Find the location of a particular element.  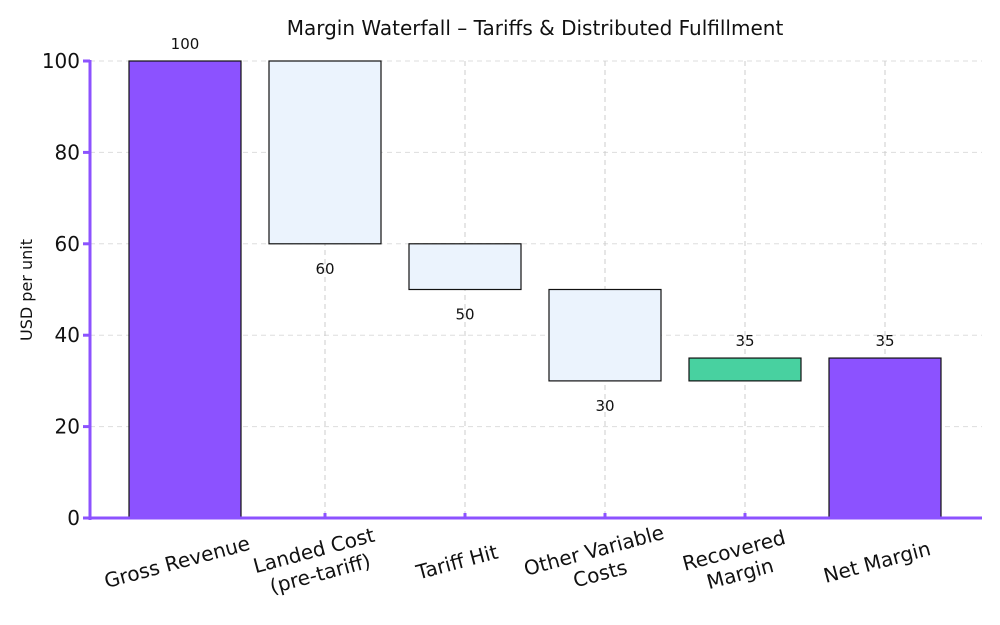

data-label: 100 is located at coordinates (185, 44).